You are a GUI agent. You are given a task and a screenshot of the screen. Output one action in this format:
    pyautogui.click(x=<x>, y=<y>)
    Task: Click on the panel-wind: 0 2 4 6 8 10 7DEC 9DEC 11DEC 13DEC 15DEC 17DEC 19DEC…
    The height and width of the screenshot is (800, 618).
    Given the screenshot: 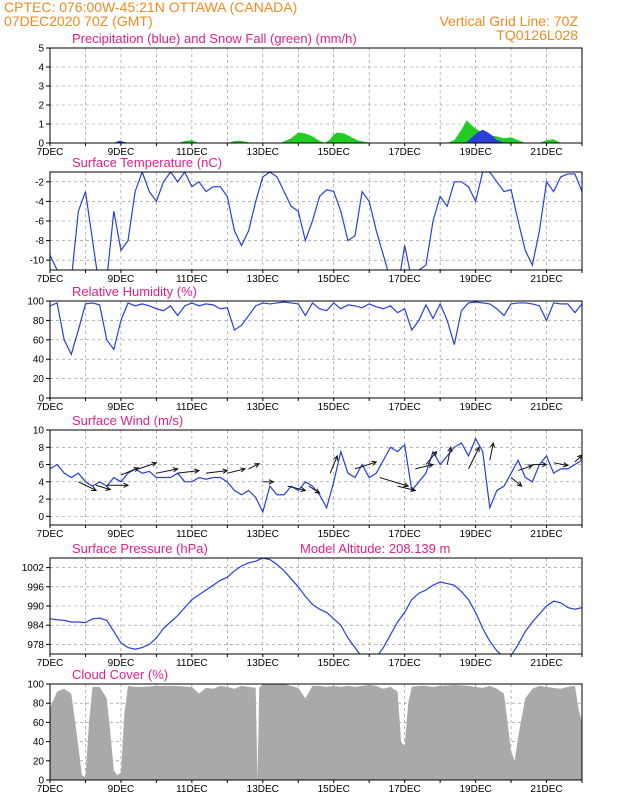 What is the action you would take?
    pyautogui.click(x=308, y=476)
    